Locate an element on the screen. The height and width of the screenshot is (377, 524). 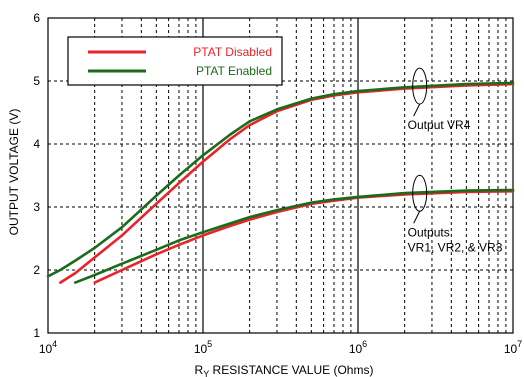
x-tick-label: 10⁵ is located at coordinates (203, 347).